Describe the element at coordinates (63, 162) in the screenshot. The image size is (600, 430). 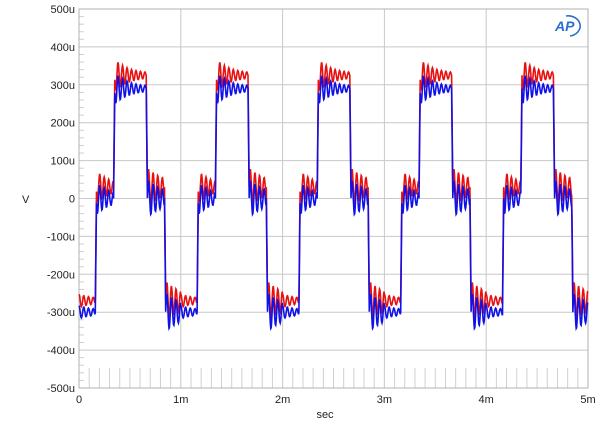
I see `y-tick-label: 100u` at that location.